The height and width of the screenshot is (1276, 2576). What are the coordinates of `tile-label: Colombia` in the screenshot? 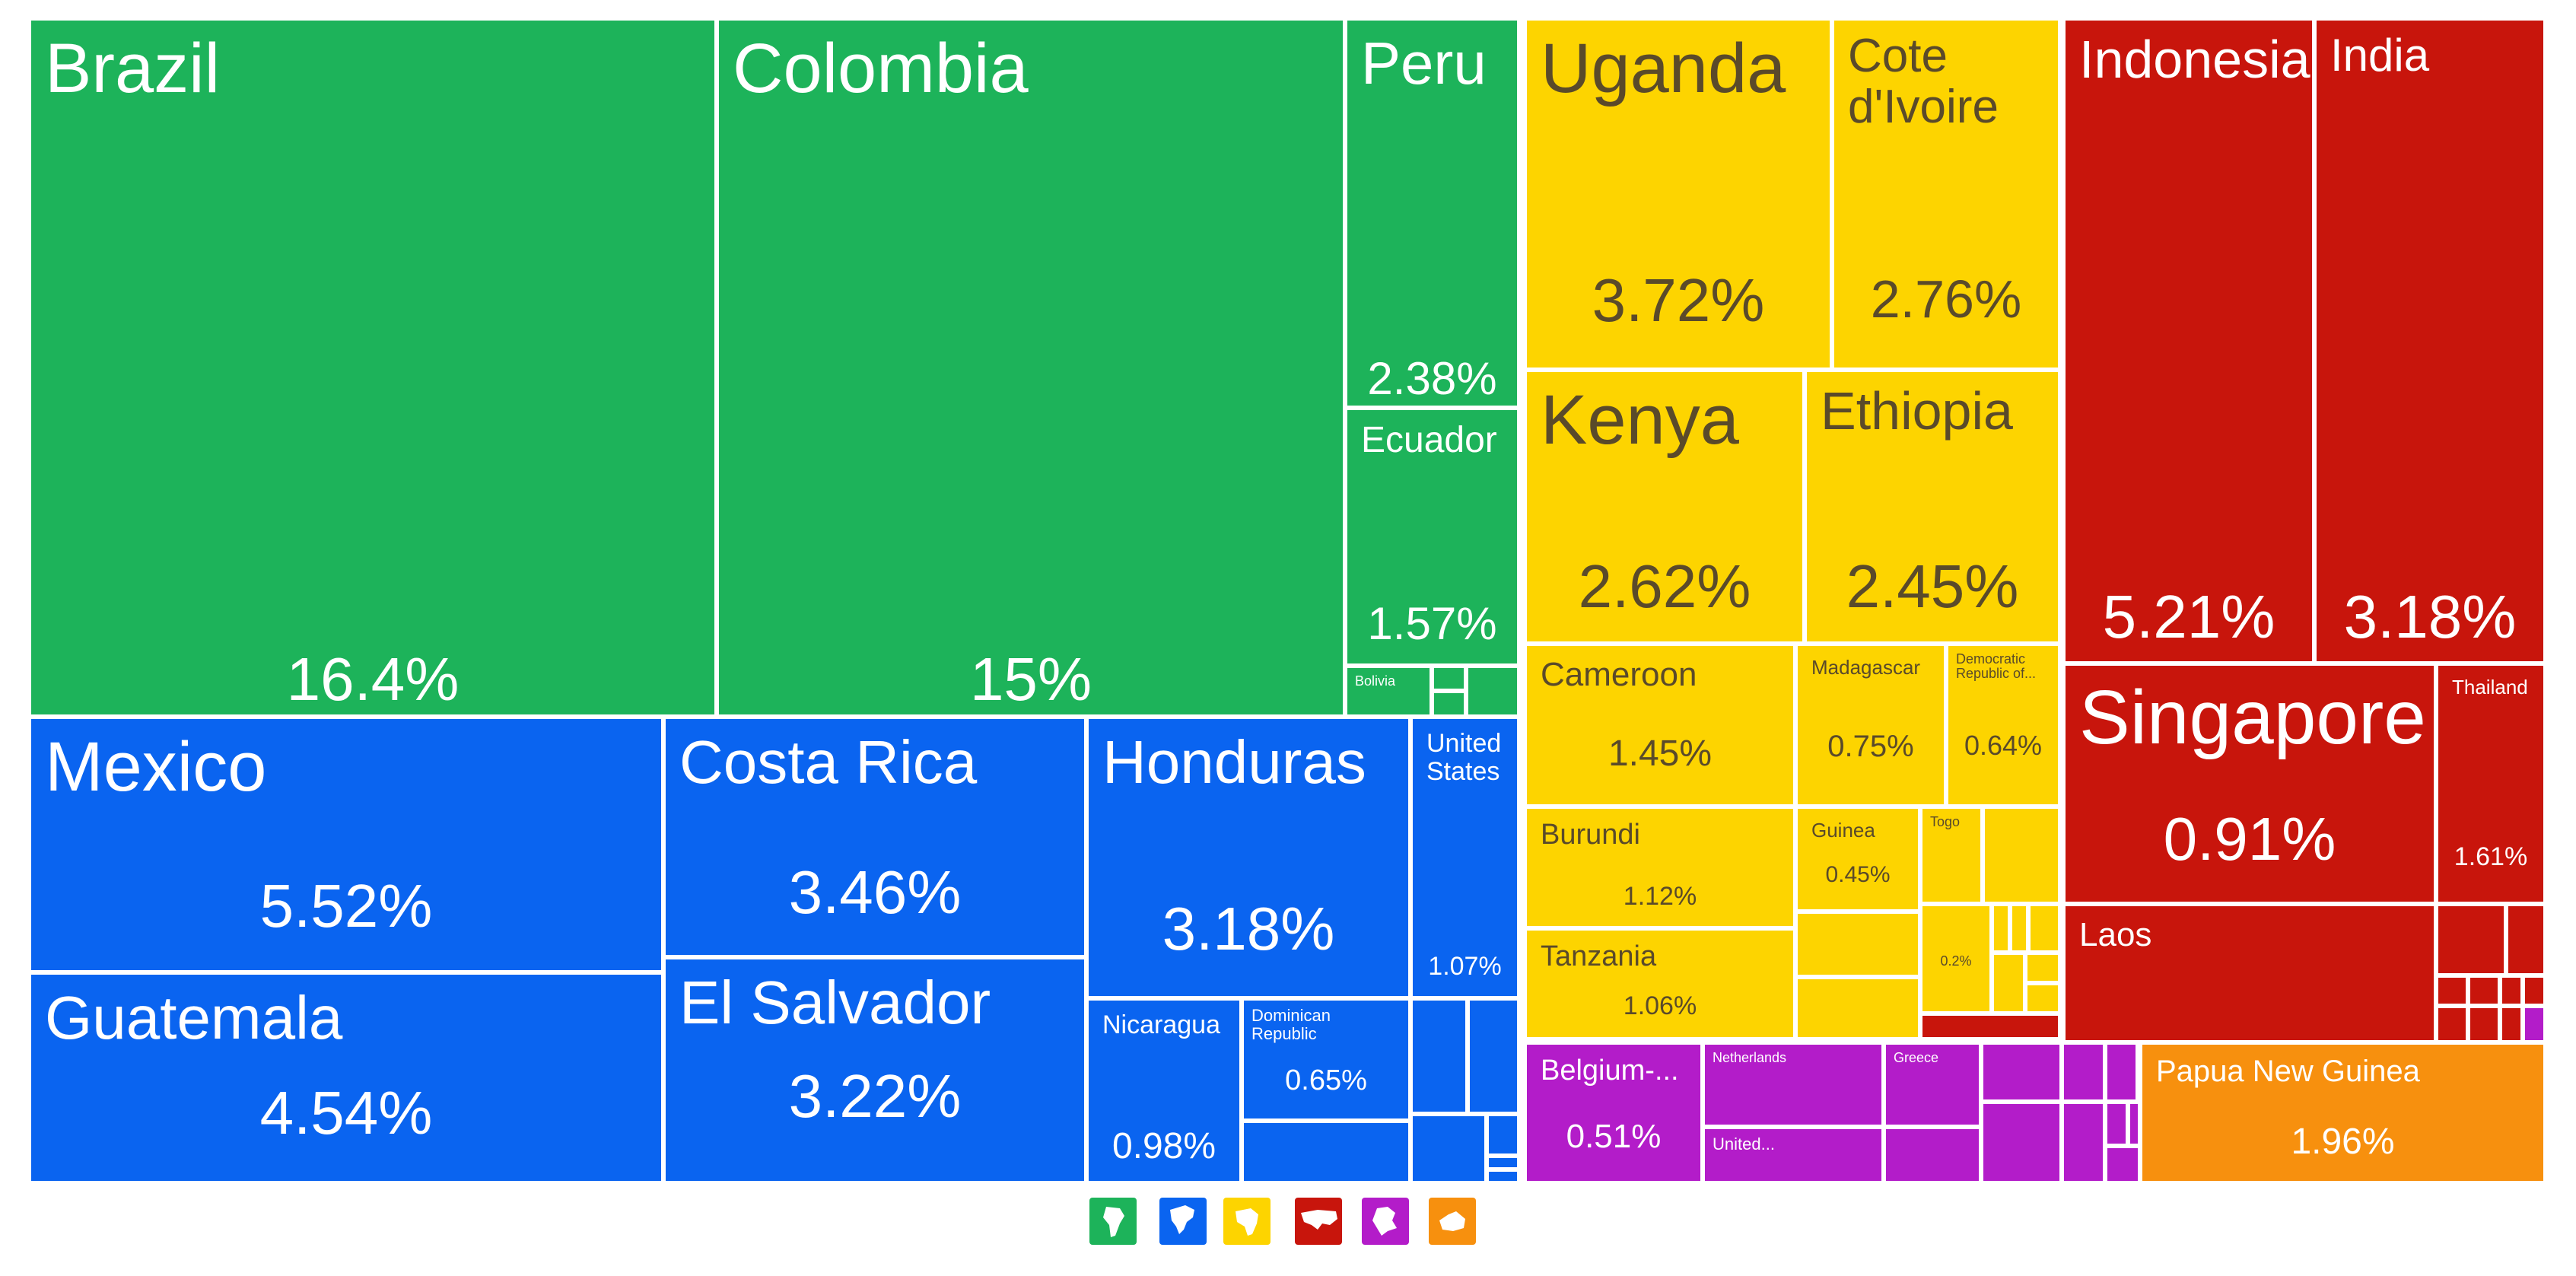 It's located at (881, 68).